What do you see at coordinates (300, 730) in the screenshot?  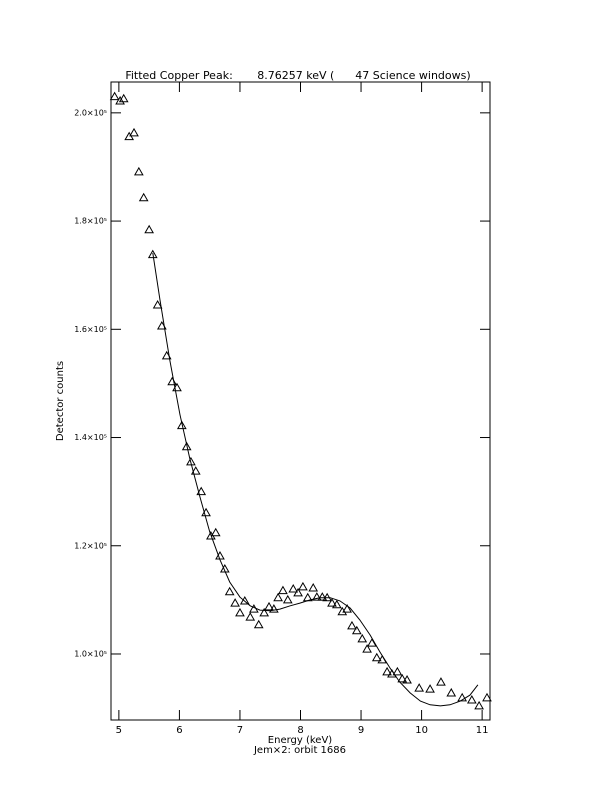 I see `x-tick-label: 8` at bounding box center [300, 730].